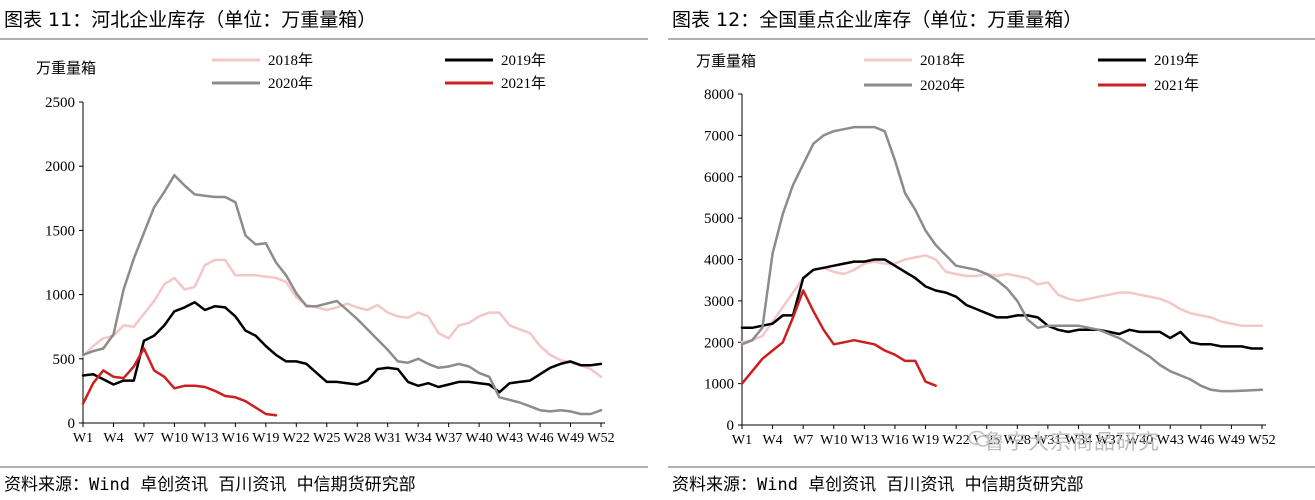 Image resolution: width=1315 pixels, height=500 pixels. Describe the element at coordinates (719, 136) in the screenshot. I see `y-tick-label: 7000` at that location.